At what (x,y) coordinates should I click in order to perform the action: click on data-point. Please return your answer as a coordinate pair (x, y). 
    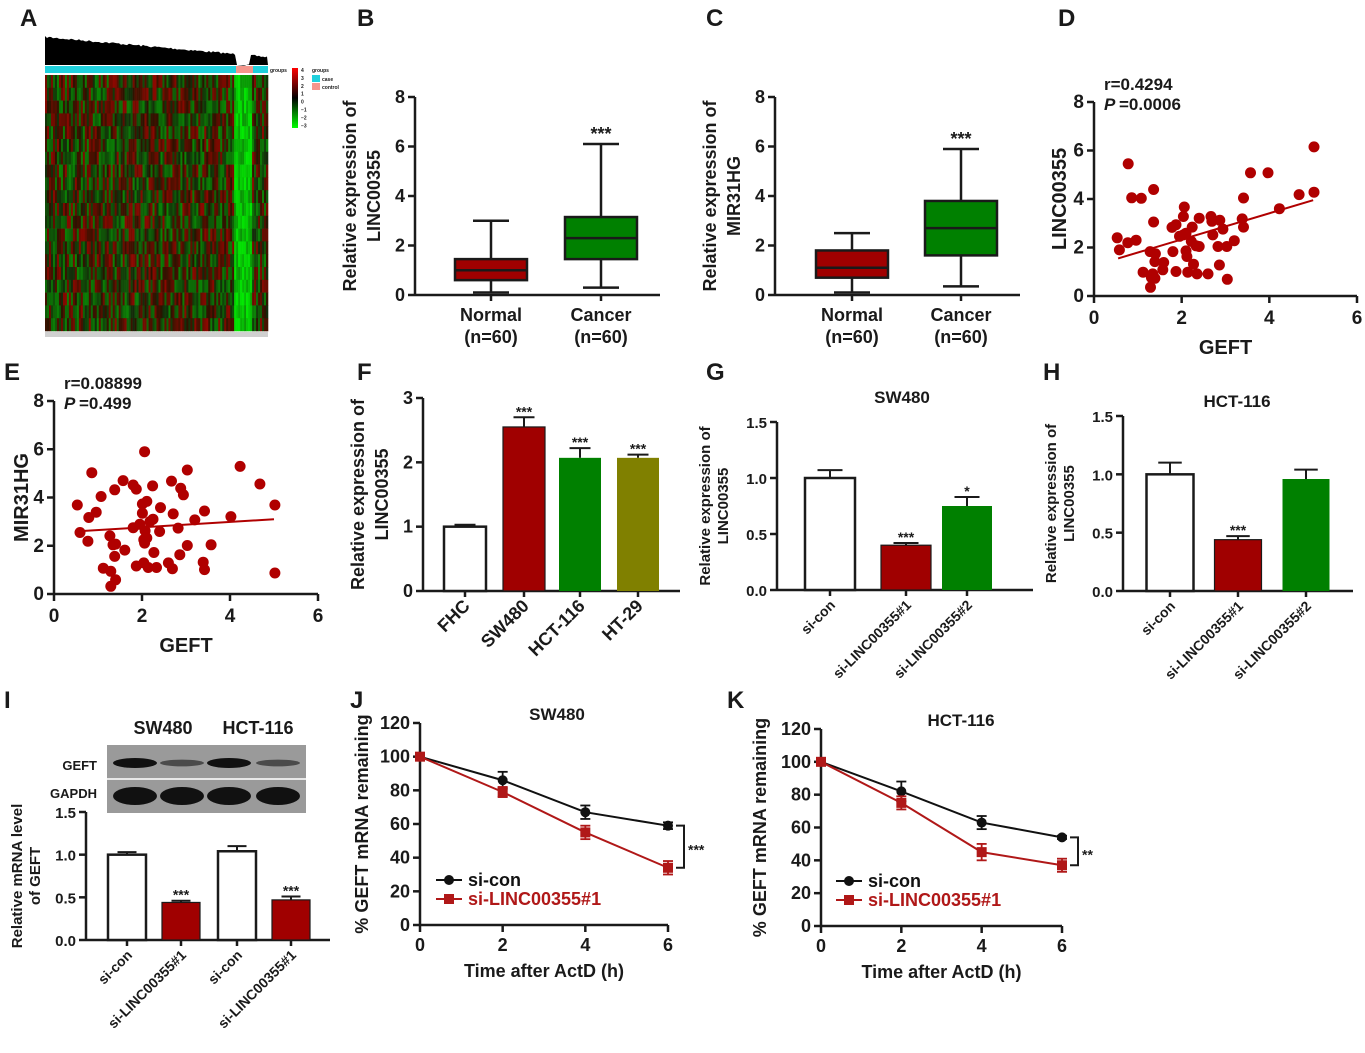
    Looking at the image, I should click on (231, 517).